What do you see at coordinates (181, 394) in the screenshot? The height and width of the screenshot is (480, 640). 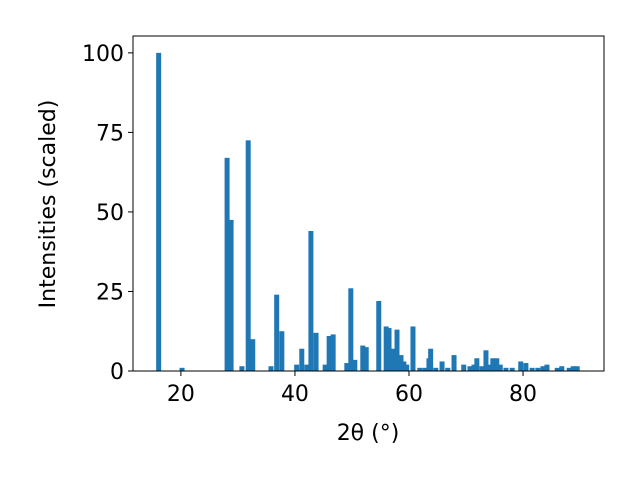 I see `x-tick-label: 20` at bounding box center [181, 394].